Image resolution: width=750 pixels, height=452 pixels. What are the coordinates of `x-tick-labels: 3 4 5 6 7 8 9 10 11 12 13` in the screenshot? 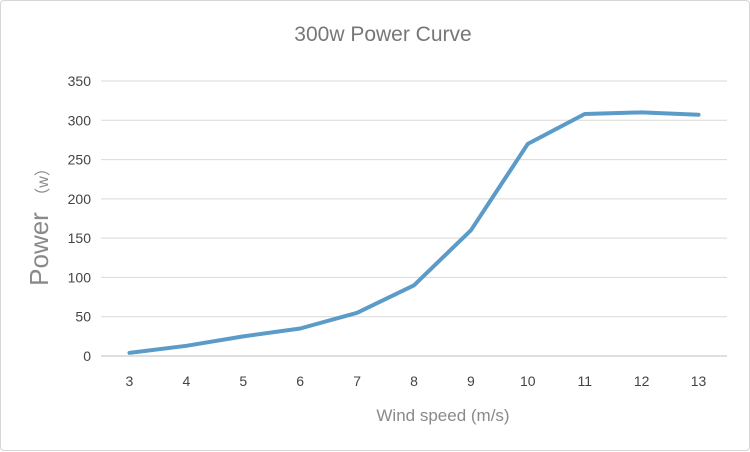 It's located at (416, 381).